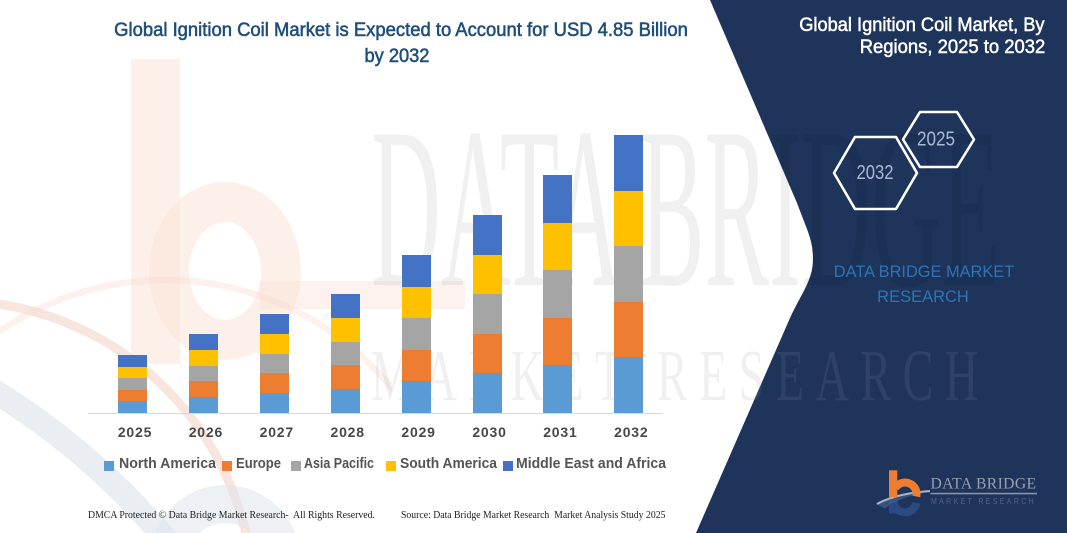 The width and height of the screenshot is (1067, 533). Describe the element at coordinates (984, 483) in the screenshot. I see `svg-text: DATA BRIDGE` at that location.